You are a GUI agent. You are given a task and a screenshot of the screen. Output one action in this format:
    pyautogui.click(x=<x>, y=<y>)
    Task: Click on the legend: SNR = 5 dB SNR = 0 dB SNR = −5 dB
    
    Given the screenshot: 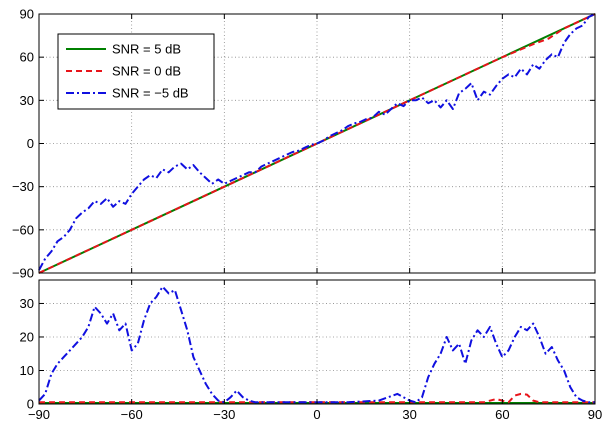 What is the action you would take?
    pyautogui.click(x=136, y=71)
    